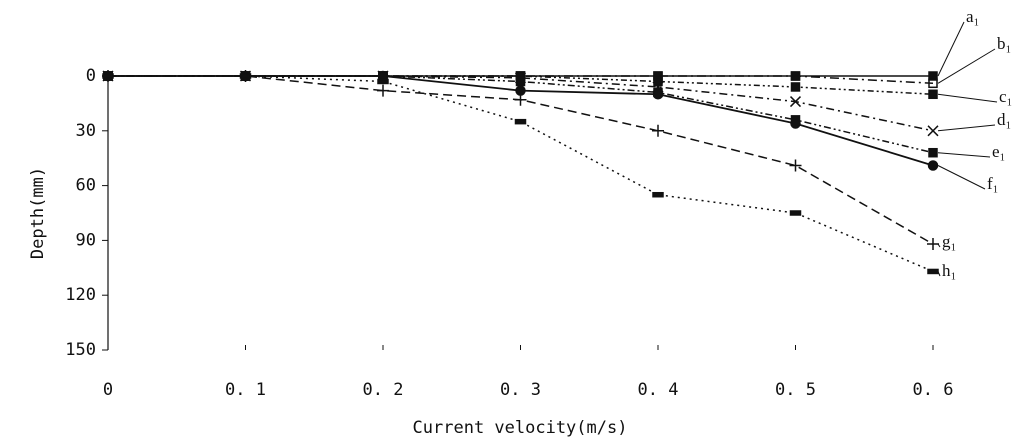 This screenshot has height=441, width=1029. Describe the element at coordinates (91, 76) in the screenshot. I see `y-tick-label: 0` at that location.